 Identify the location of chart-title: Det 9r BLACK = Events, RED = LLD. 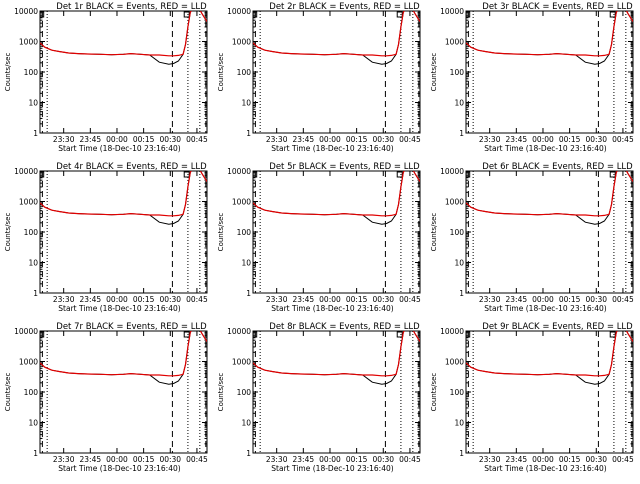
(557, 327).